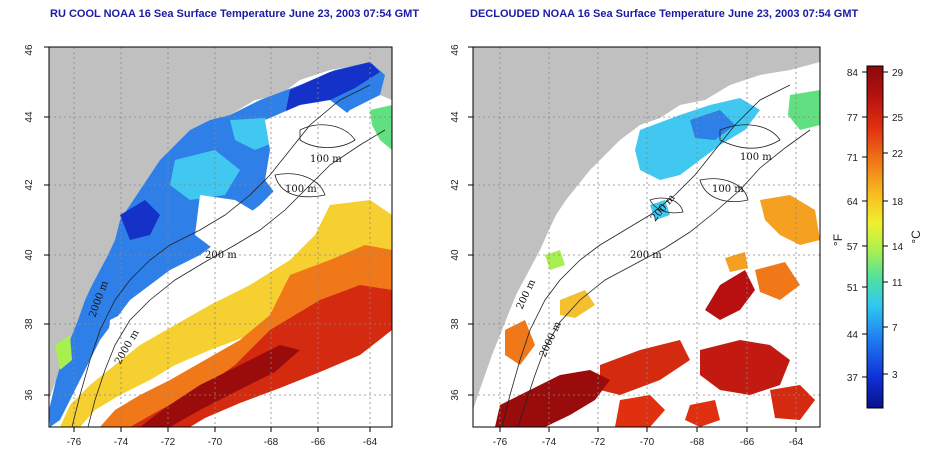 The image size is (950, 475). What do you see at coordinates (712, 125) in the screenshot?
I see `sst-blue-patch` at bounding box center [712, 125].